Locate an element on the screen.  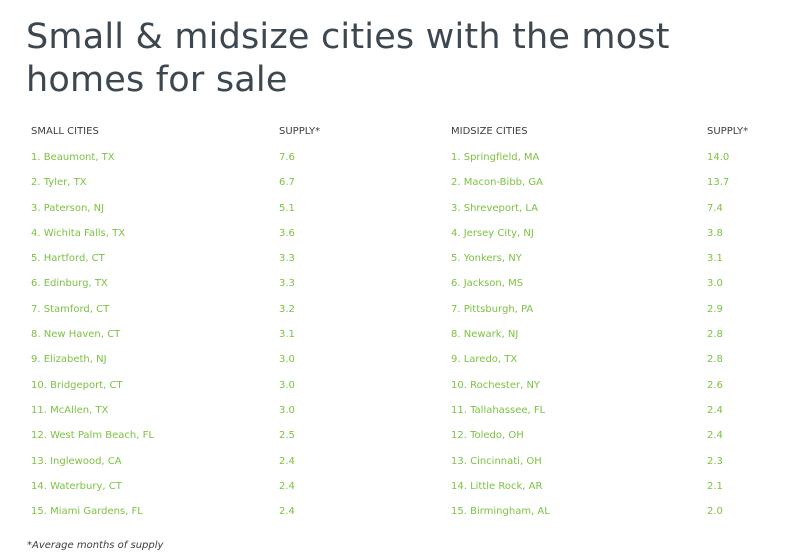
city-name: 9. Elizabeth, NJ is located at coordinates (69, 360).